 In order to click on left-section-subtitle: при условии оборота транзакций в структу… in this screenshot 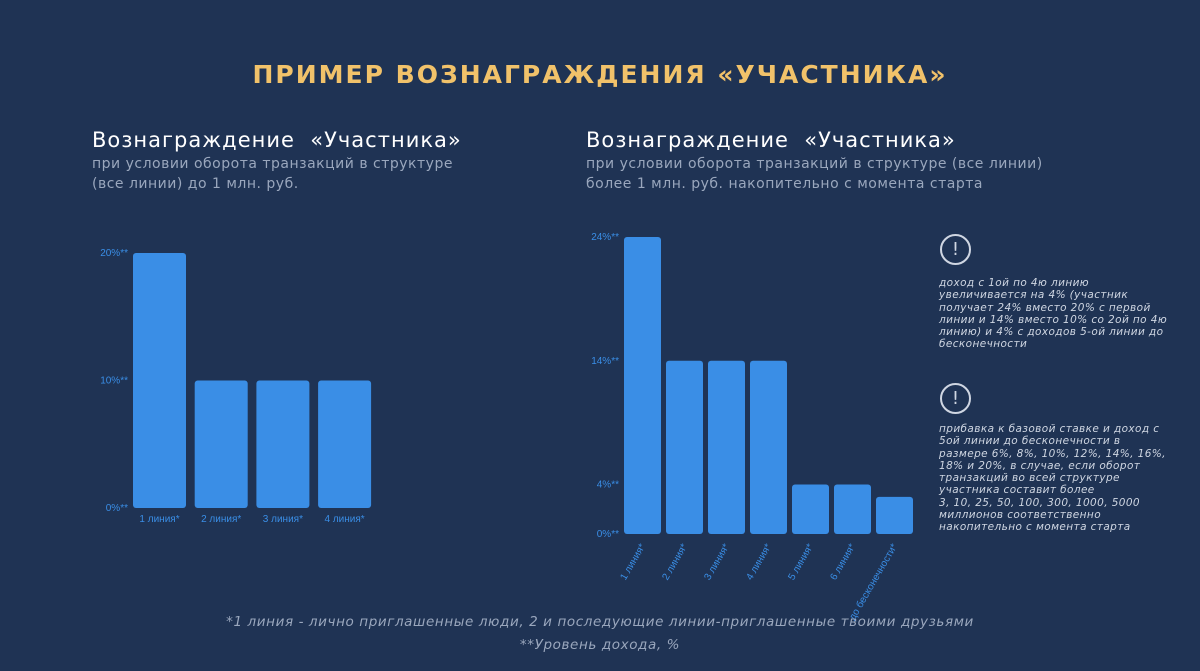, I will do `click(272, 174)`.